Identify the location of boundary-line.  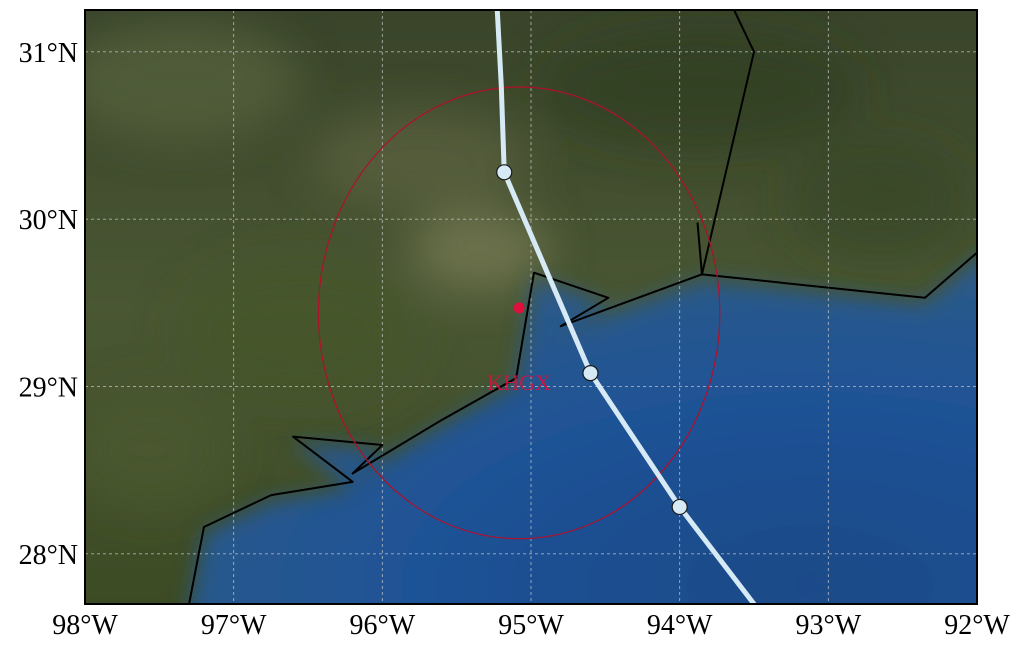
(725, 143).